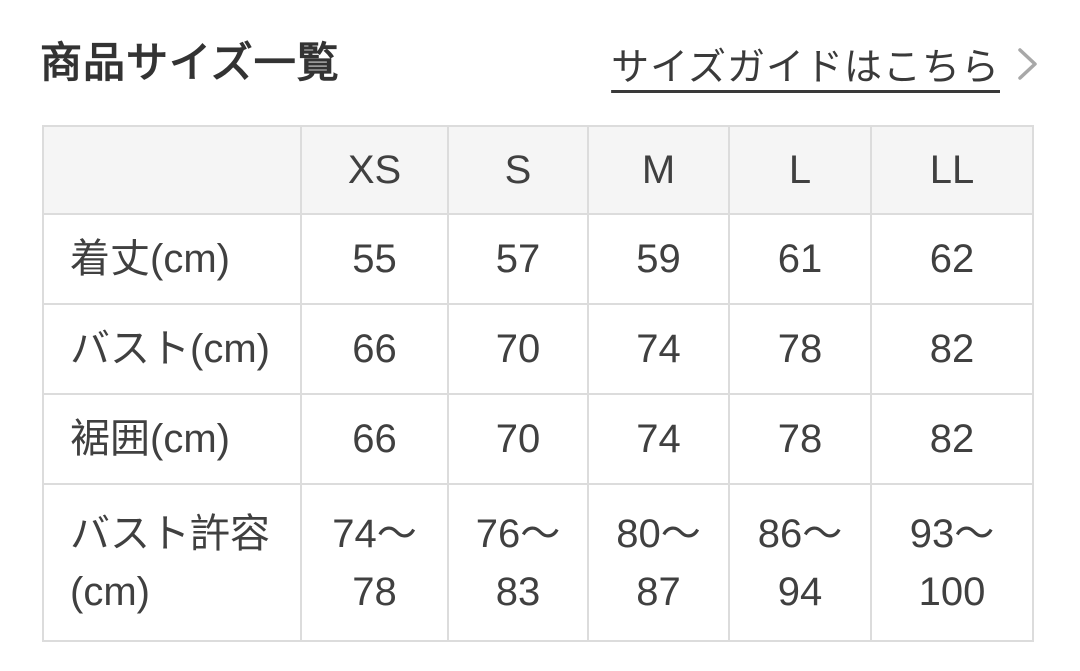 The height and width of the screenshot is (671, 1080). I want to click on size-column-header-xs: XS, so click(374, 170).